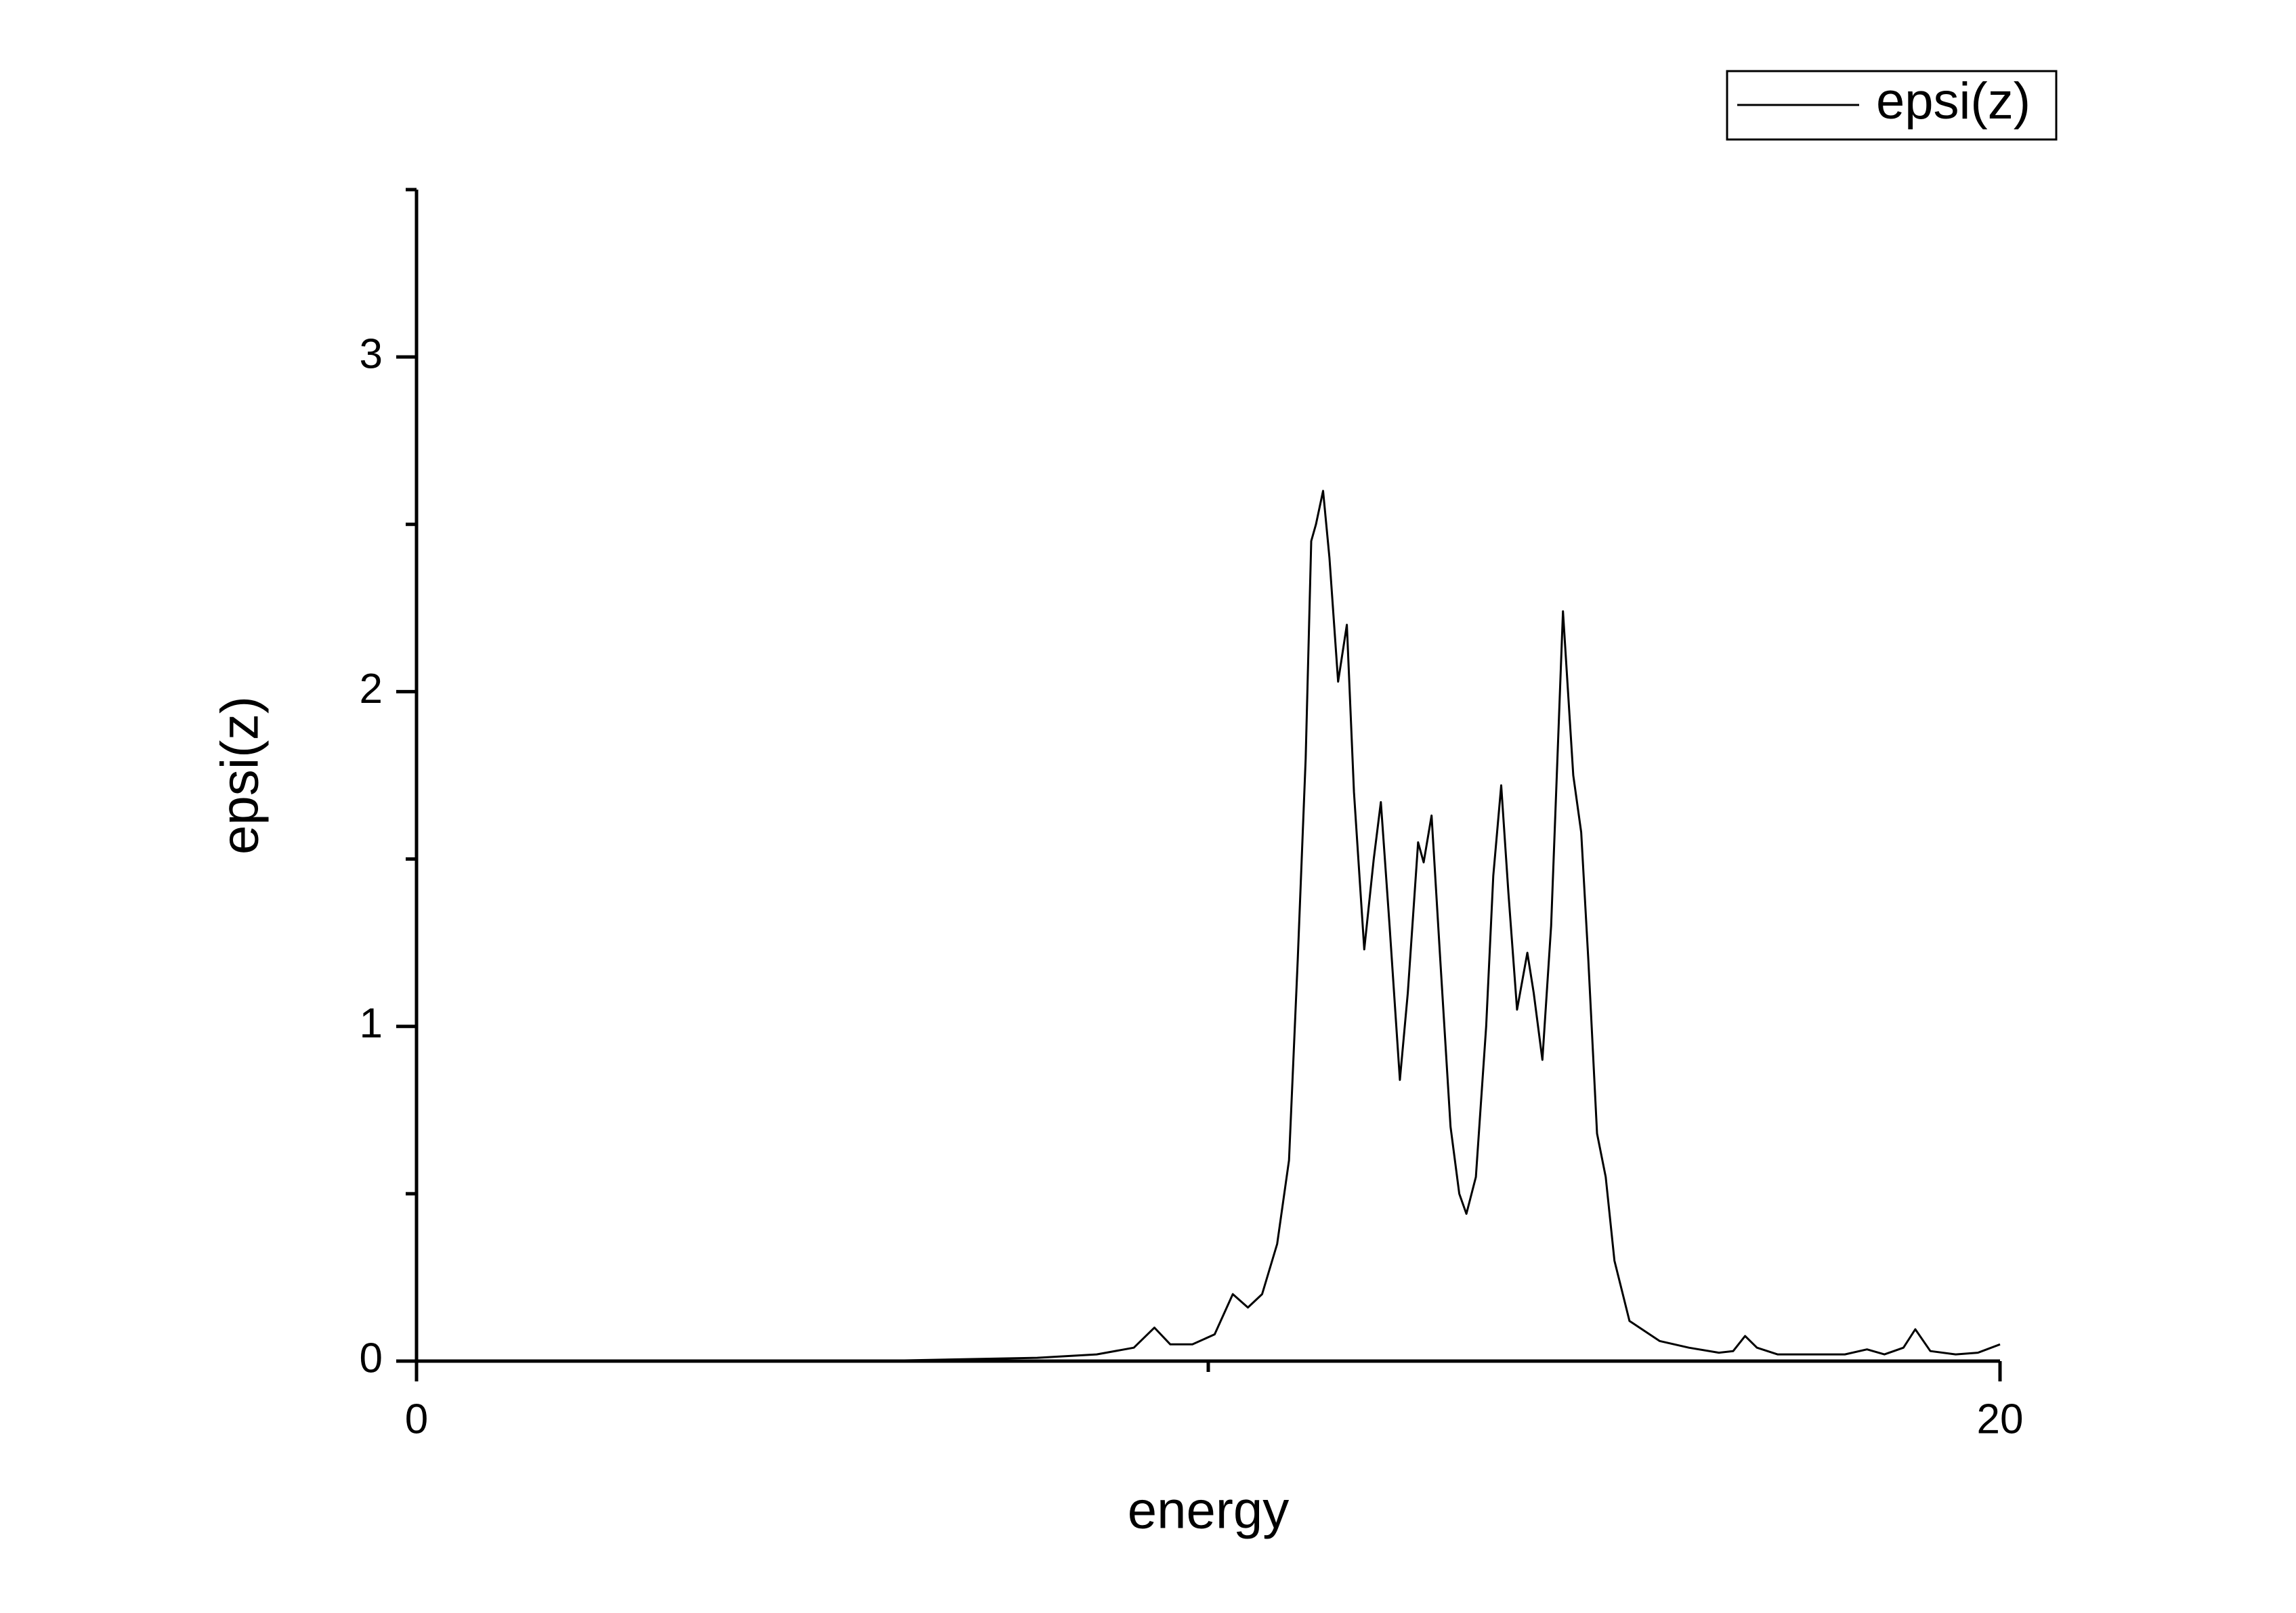 The height and width of the screenshot is (1613, 2296). Describe the element at coordinates (372, 1023) in the screenshot. I see `y-tick-label: 1` at that location.